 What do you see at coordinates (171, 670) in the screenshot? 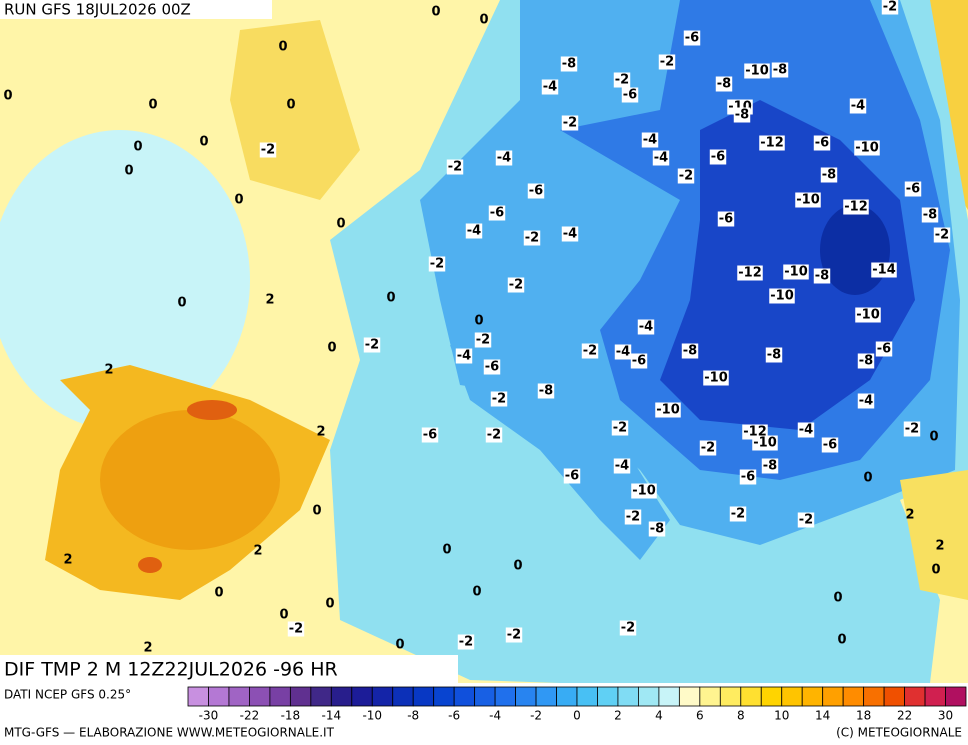
I see `field-label: DIF TMP 2 M 12Z22JUL2026 -96 HR` at bounding box center [171, 670].